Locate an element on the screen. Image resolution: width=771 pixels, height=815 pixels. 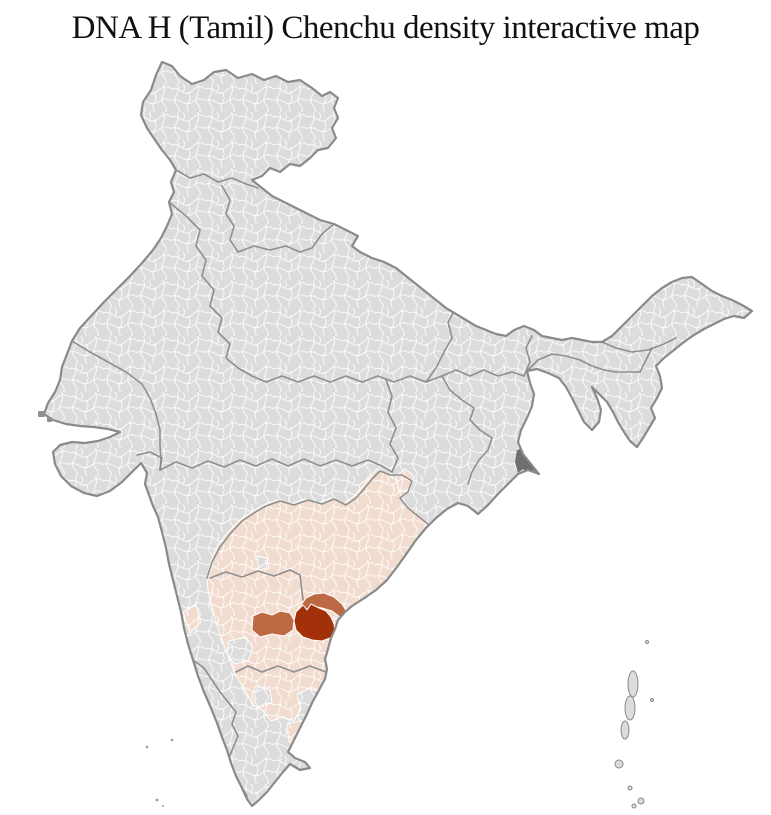
andaman-nicobar-islands is located at coordinates (634, 724).